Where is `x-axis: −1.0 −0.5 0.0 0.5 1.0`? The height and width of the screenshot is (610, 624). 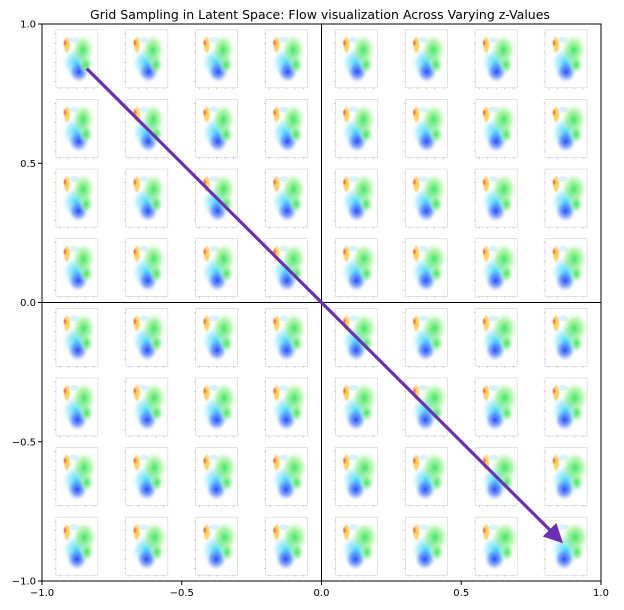
x-axis: −1.0 −0.5 0.0 0.5 1.0 is located at coordinates (319, 590).